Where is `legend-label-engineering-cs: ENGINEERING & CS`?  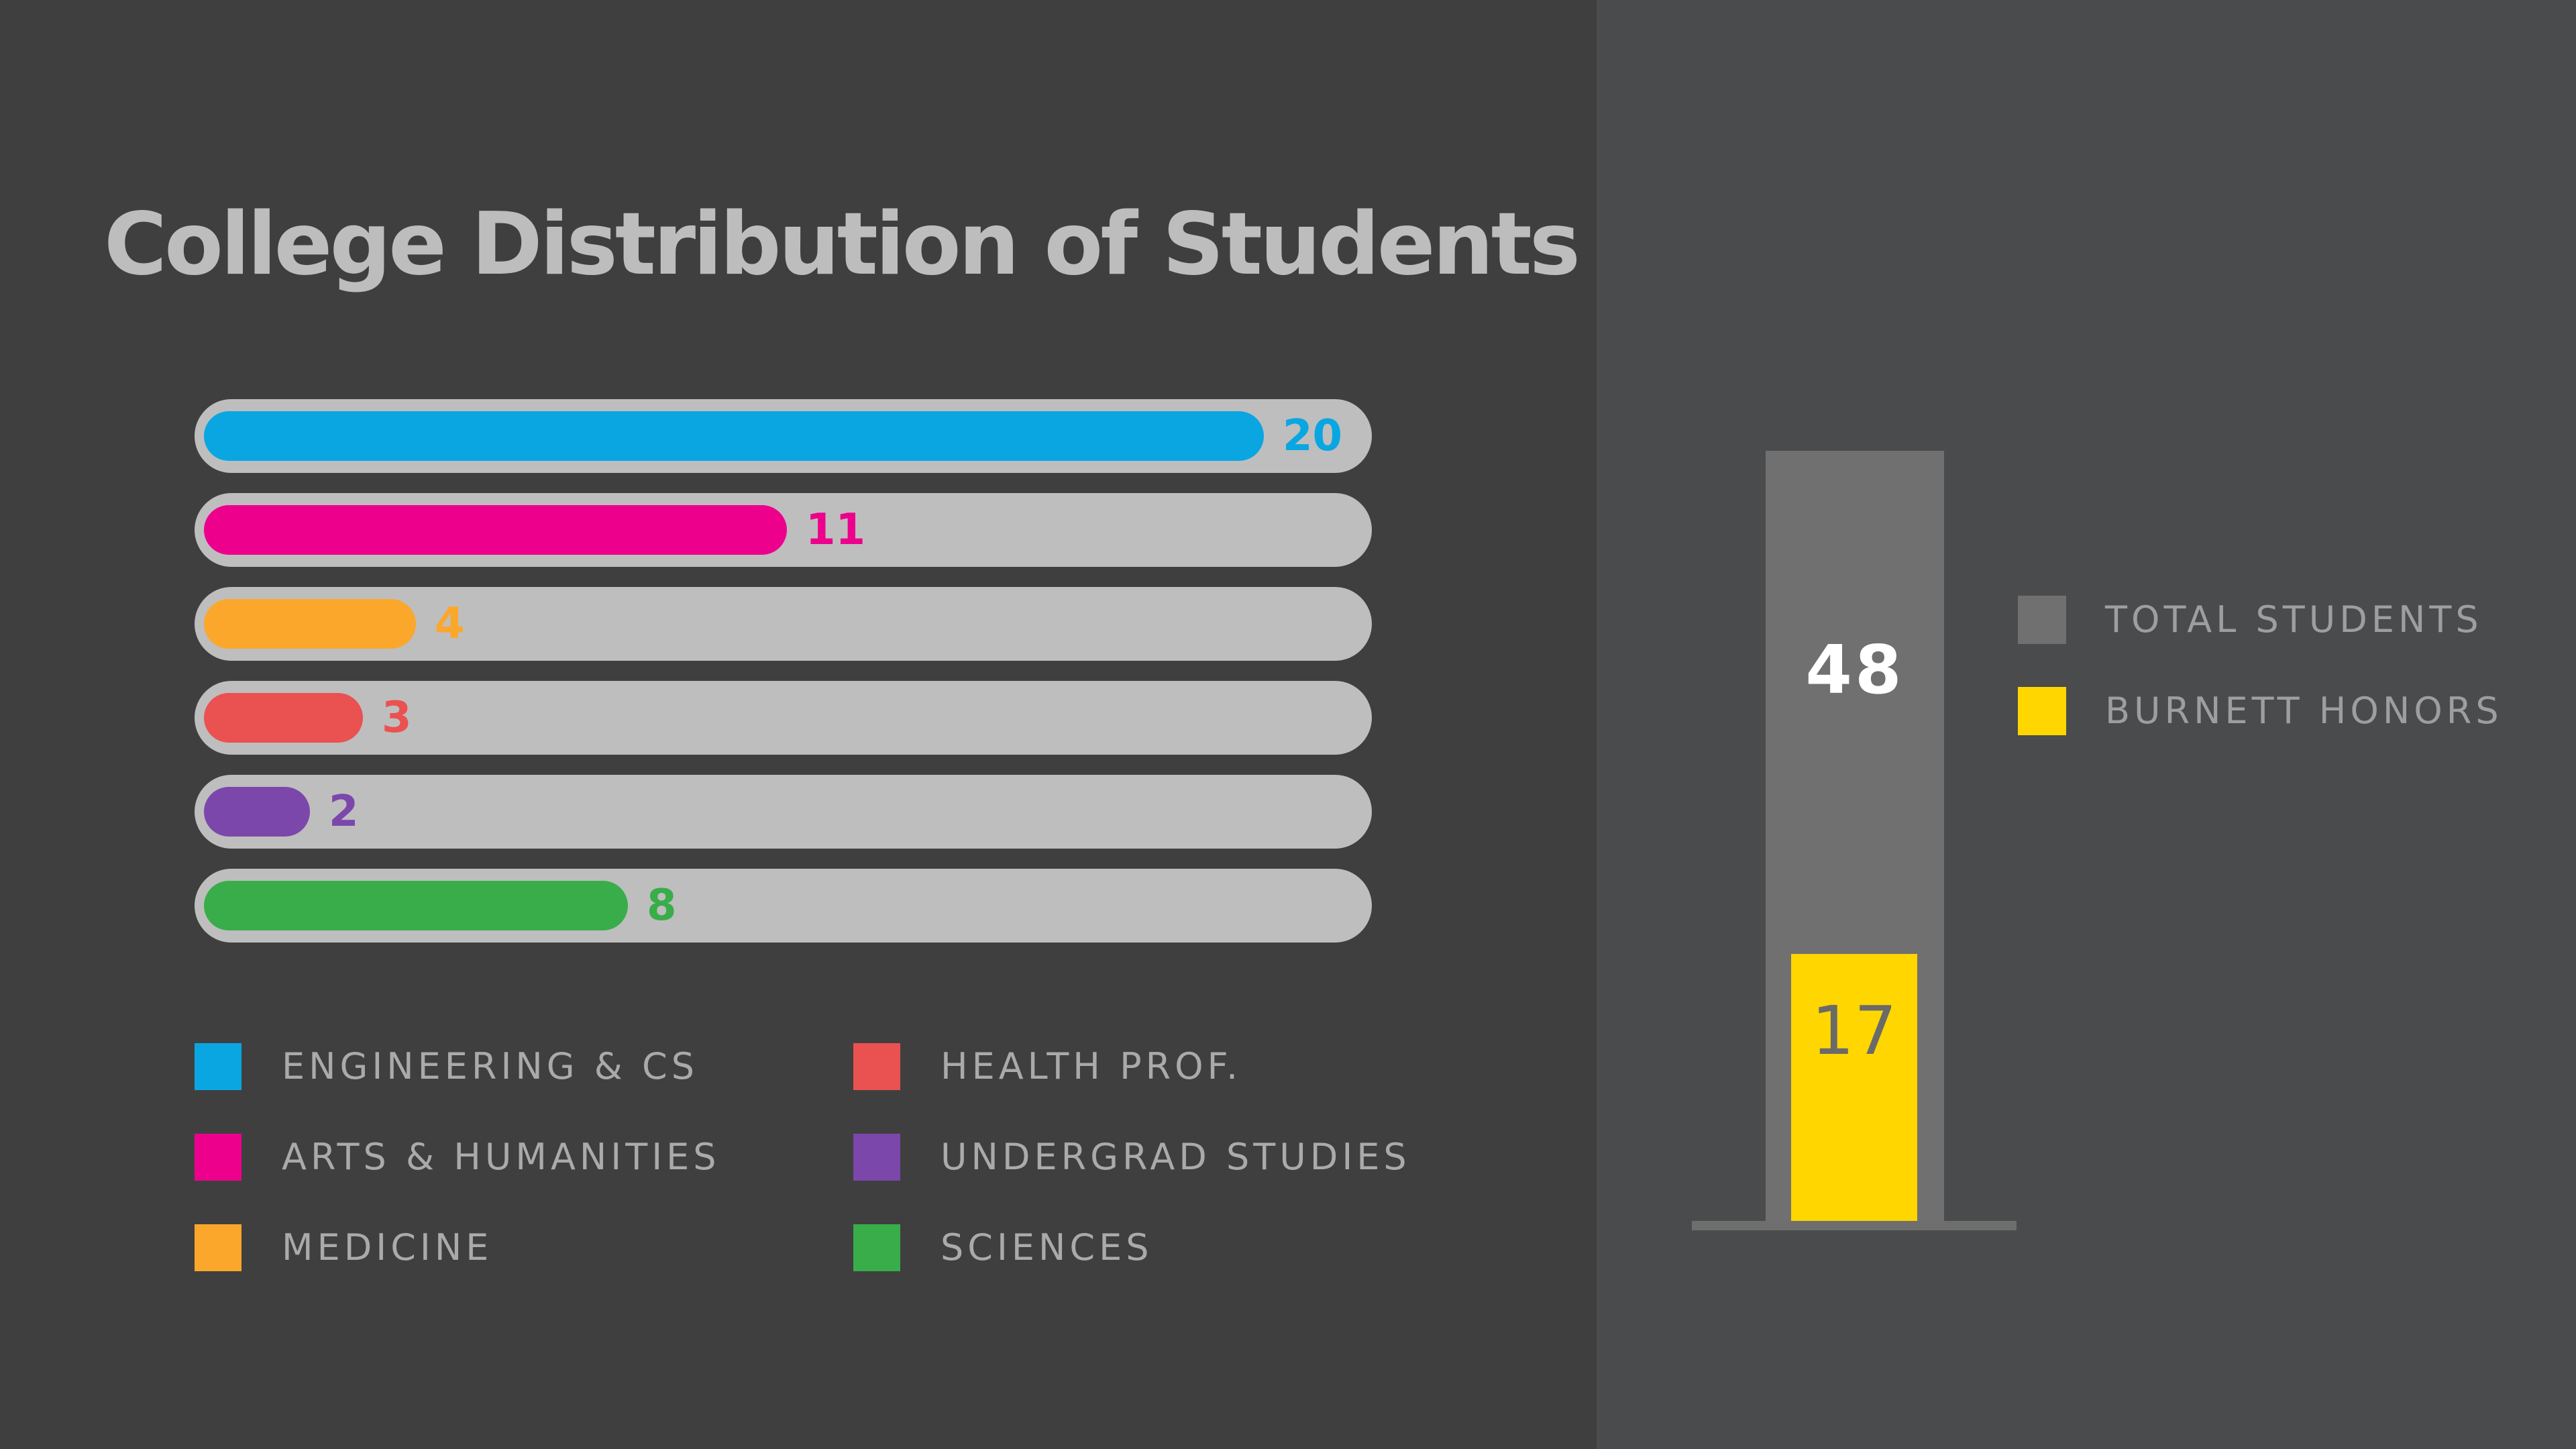
legend-label-engineering-cs: ENGINEERING & CS is located at coordinates (490, 1066).